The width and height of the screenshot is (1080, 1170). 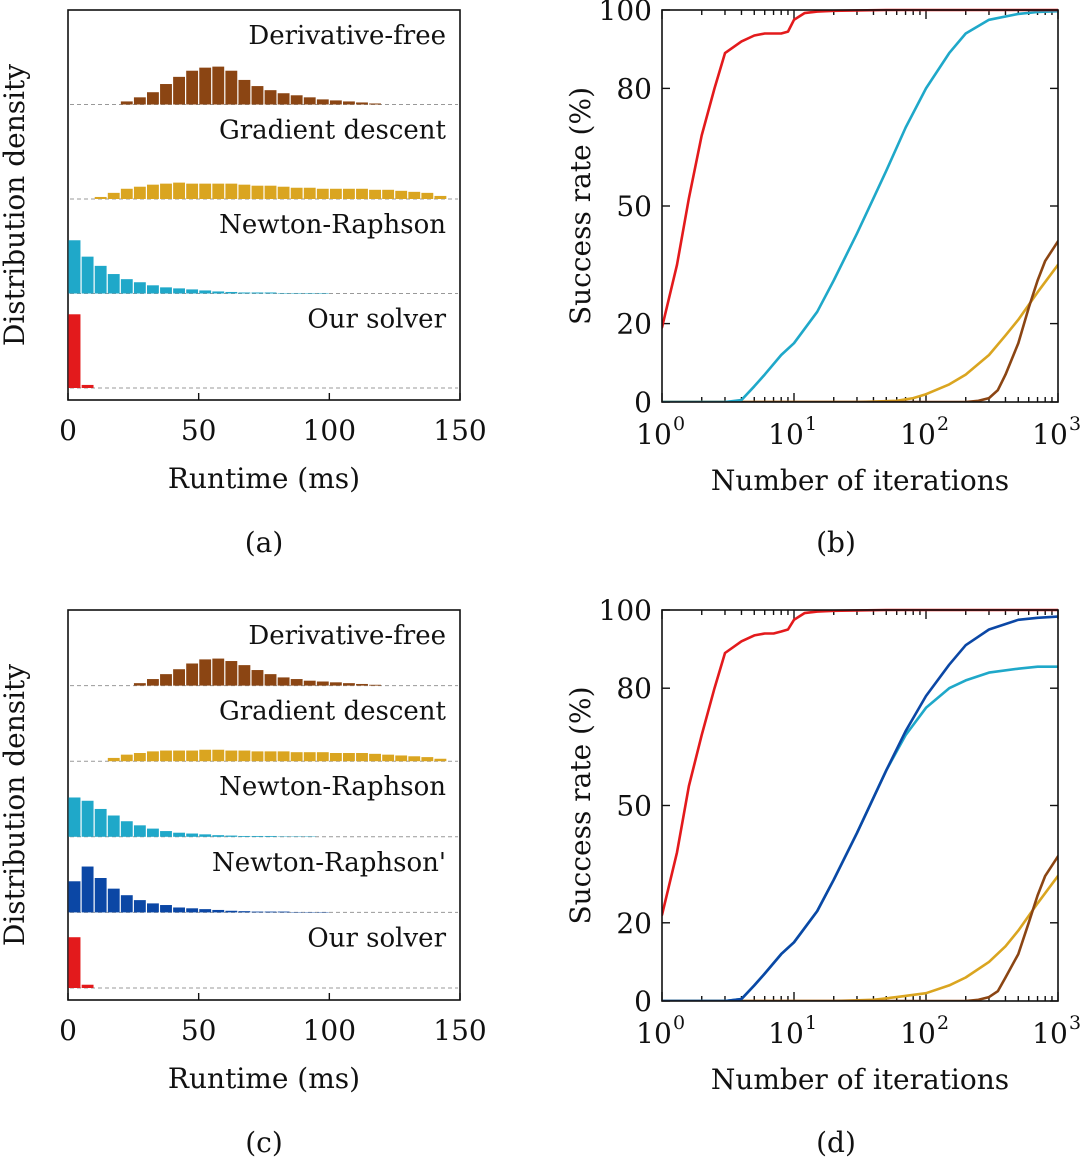 What do you see at coordinates (943, 1023) in the screenshot?
I see `x-tick-exponent: 2` at bounding box center [943, 1023].